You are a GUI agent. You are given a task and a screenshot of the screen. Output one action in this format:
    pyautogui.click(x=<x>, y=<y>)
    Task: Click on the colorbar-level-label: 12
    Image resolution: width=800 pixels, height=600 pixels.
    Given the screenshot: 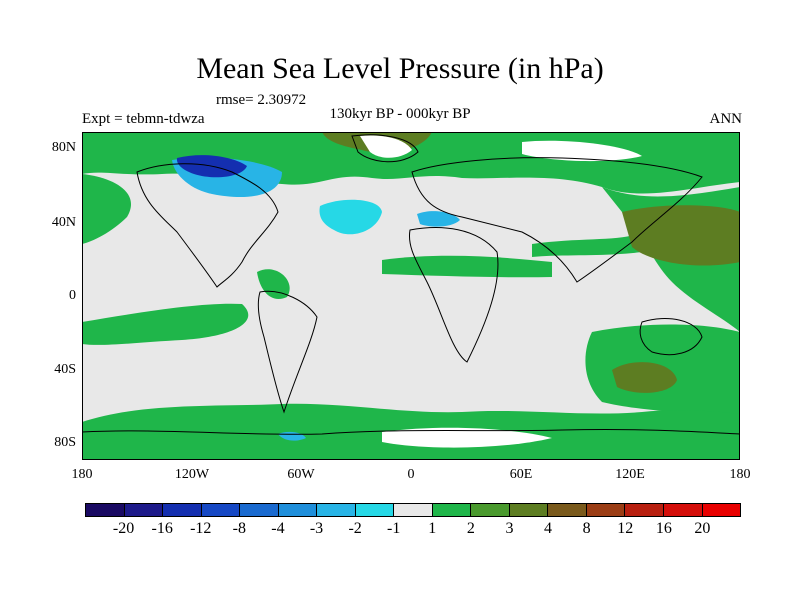 What is the action you would take?
    pyautogui.click(x=625, y=528)
    